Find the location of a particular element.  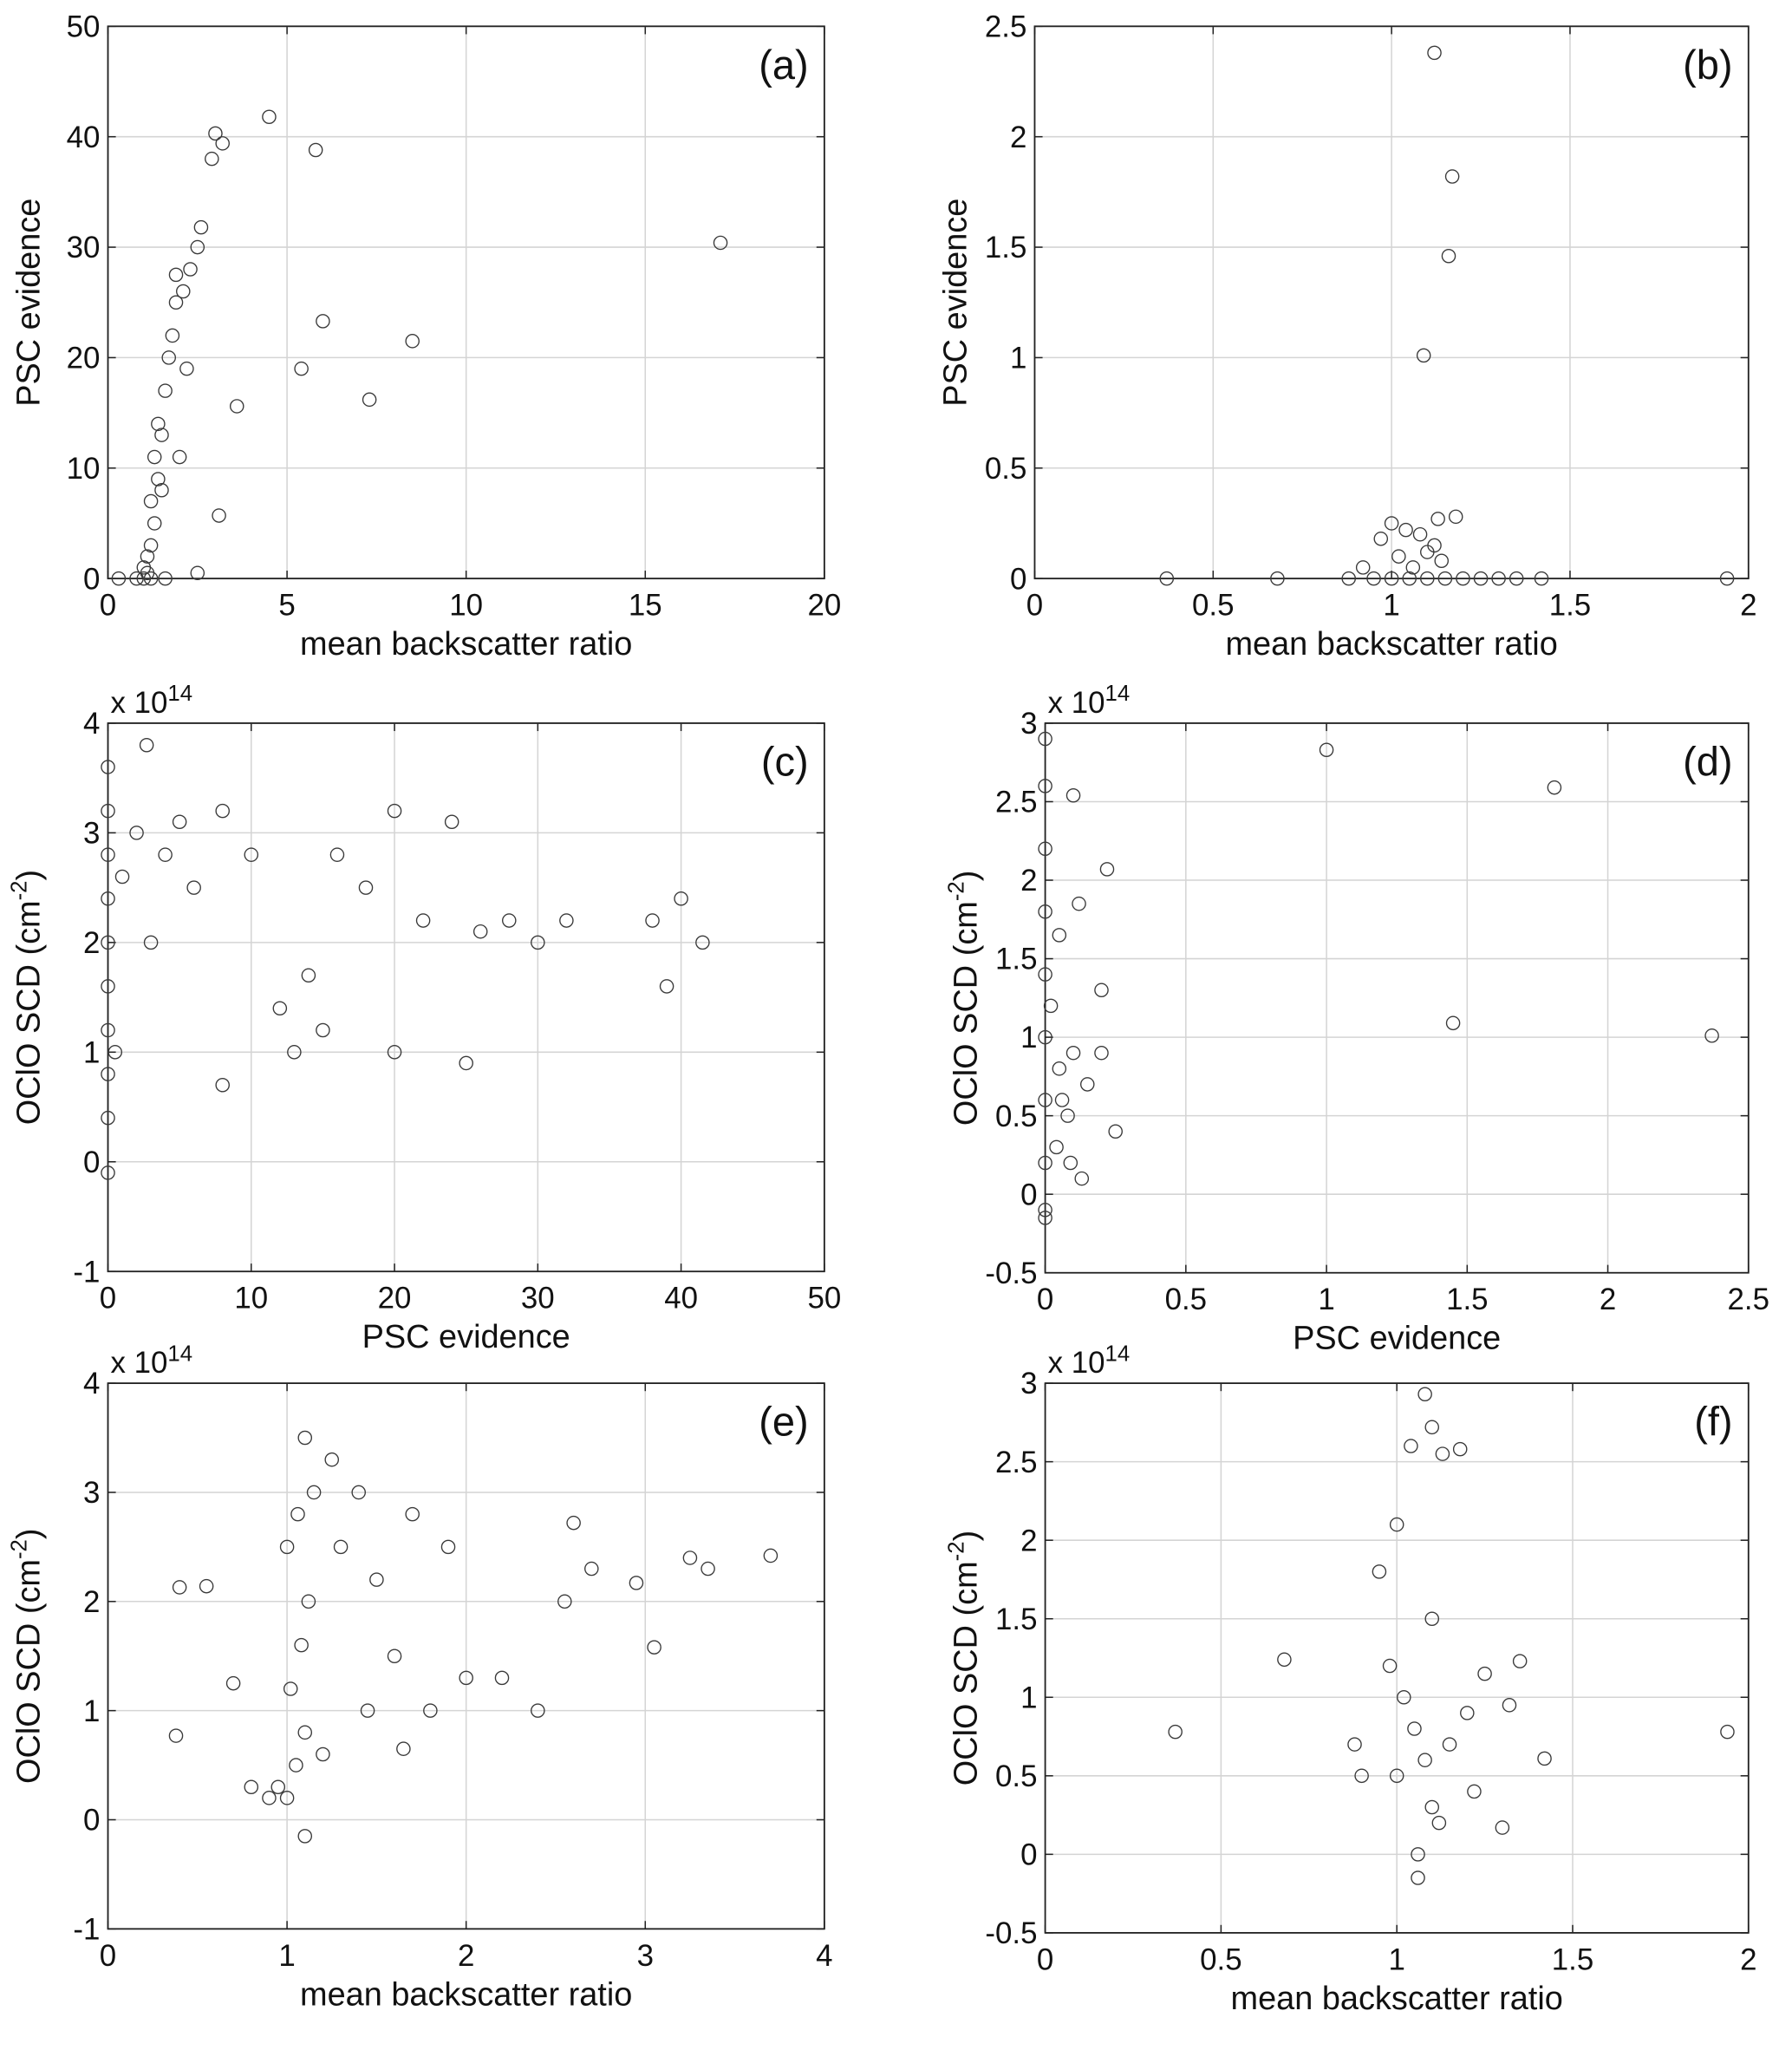

y-tick-label: 0.5 is located at coordinates (1005, 469).